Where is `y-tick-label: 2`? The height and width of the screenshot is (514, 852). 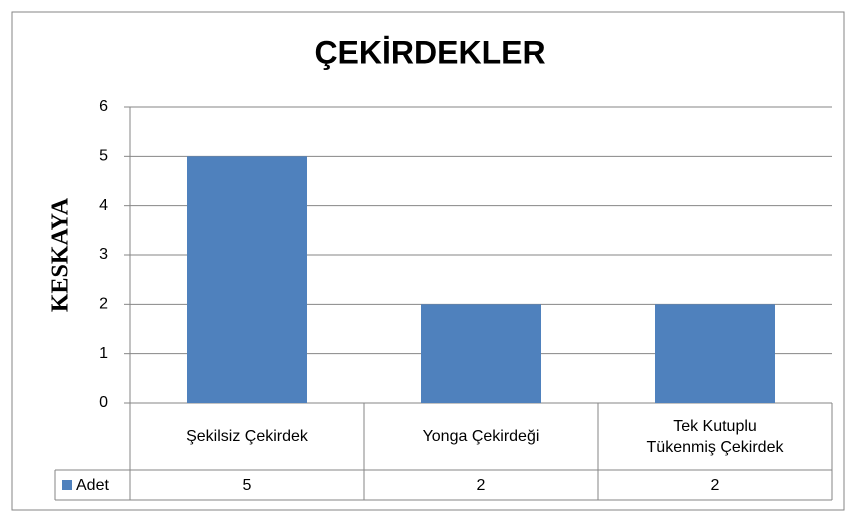
y-tick-label: 2 is located at coordinates (103, 304).